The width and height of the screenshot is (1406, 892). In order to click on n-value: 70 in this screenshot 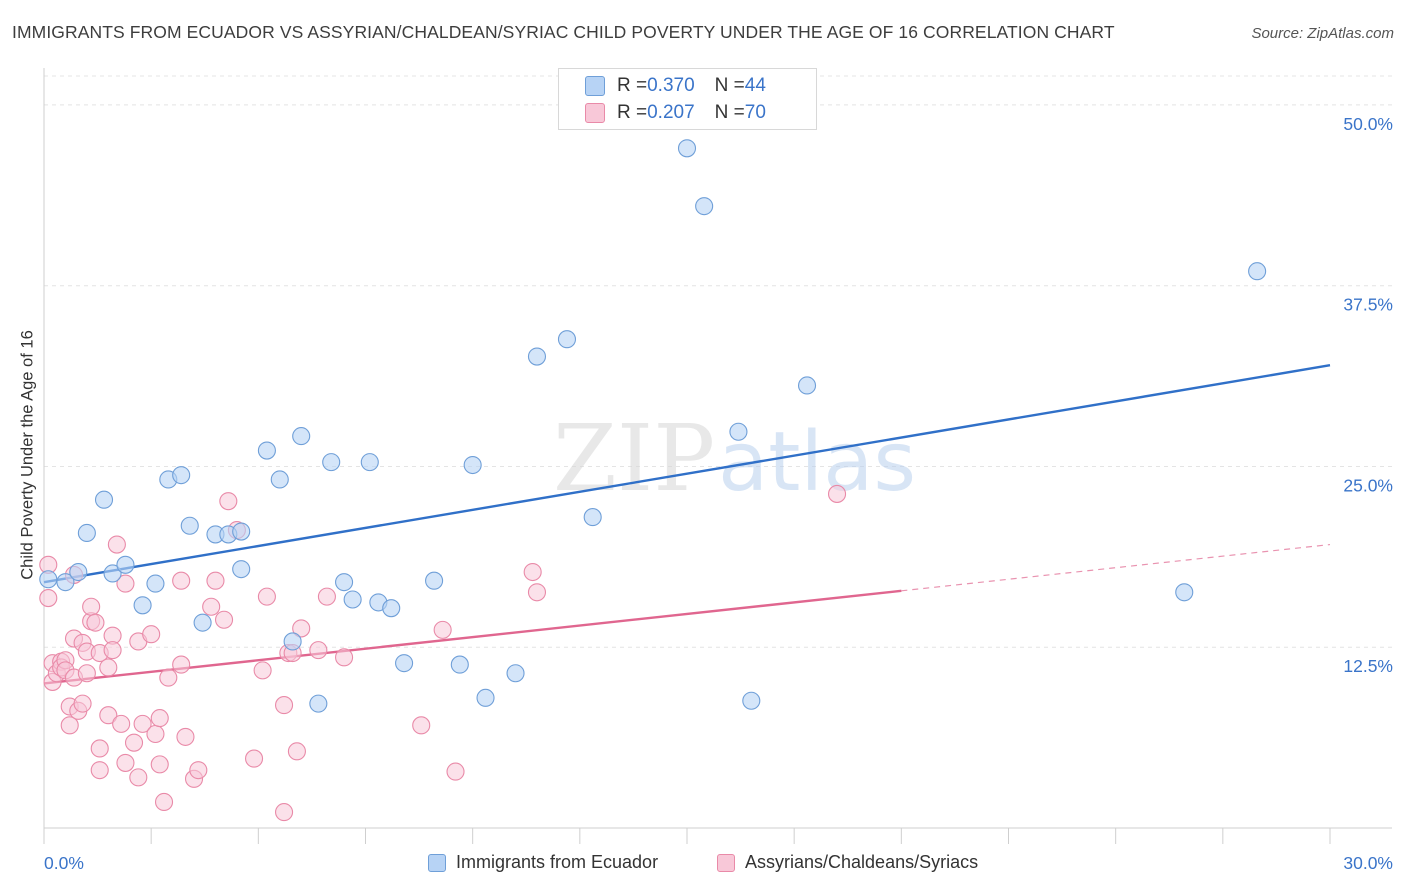, I will do `click(755, 112)`.